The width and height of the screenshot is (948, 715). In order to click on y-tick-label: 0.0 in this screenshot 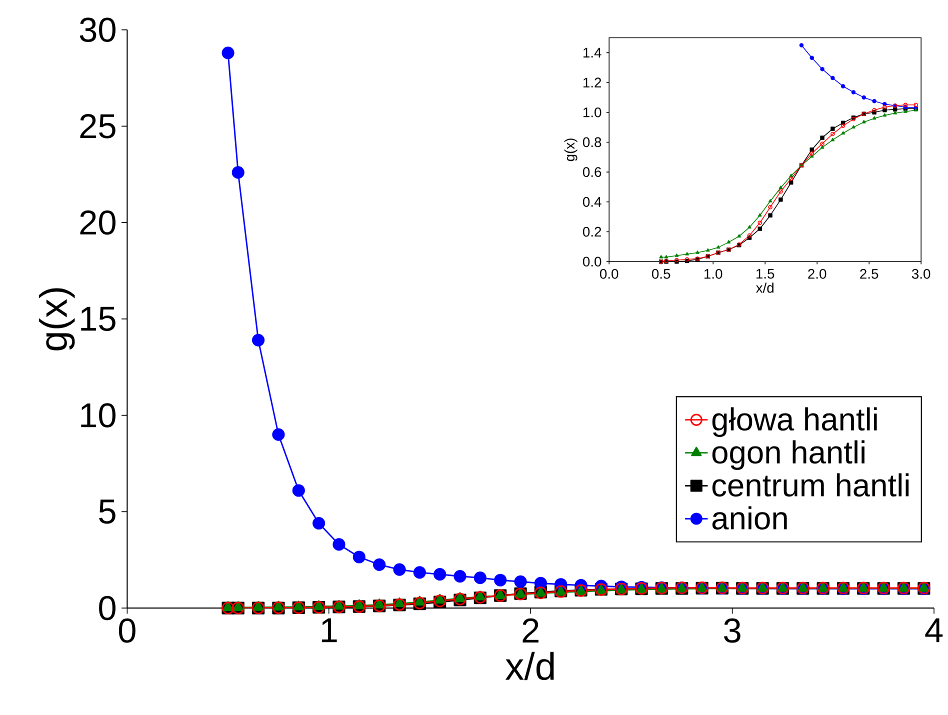, I will do `click(592, 261)`.